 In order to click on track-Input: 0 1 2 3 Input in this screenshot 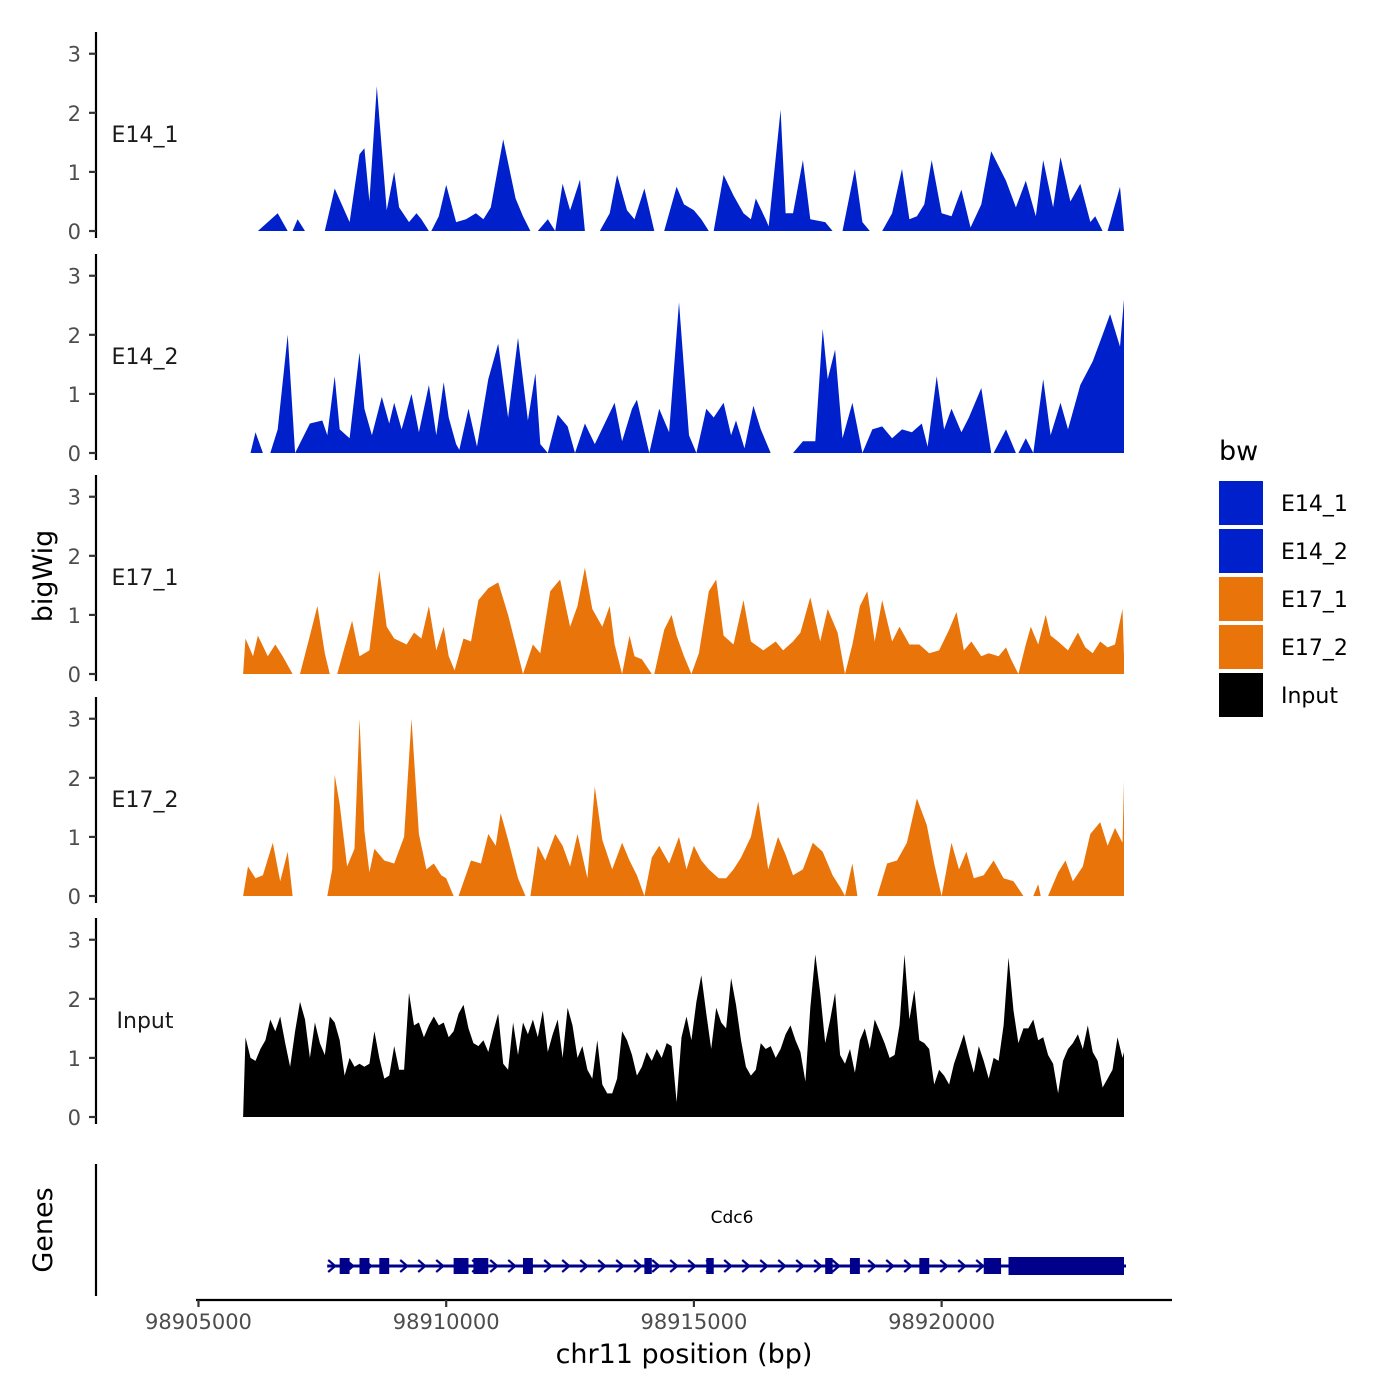, I will do `click(596, 1024)`.